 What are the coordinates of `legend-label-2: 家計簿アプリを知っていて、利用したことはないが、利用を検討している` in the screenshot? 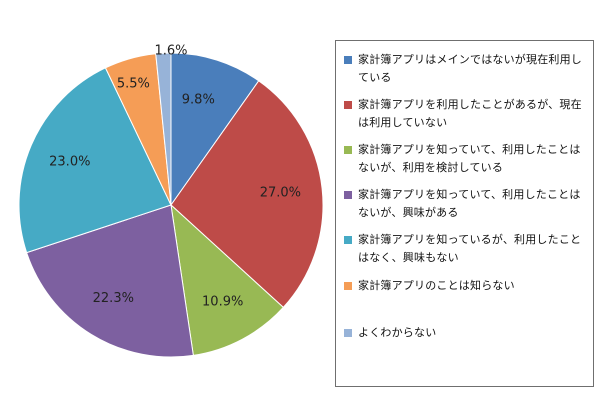 It's located at (469, 158).